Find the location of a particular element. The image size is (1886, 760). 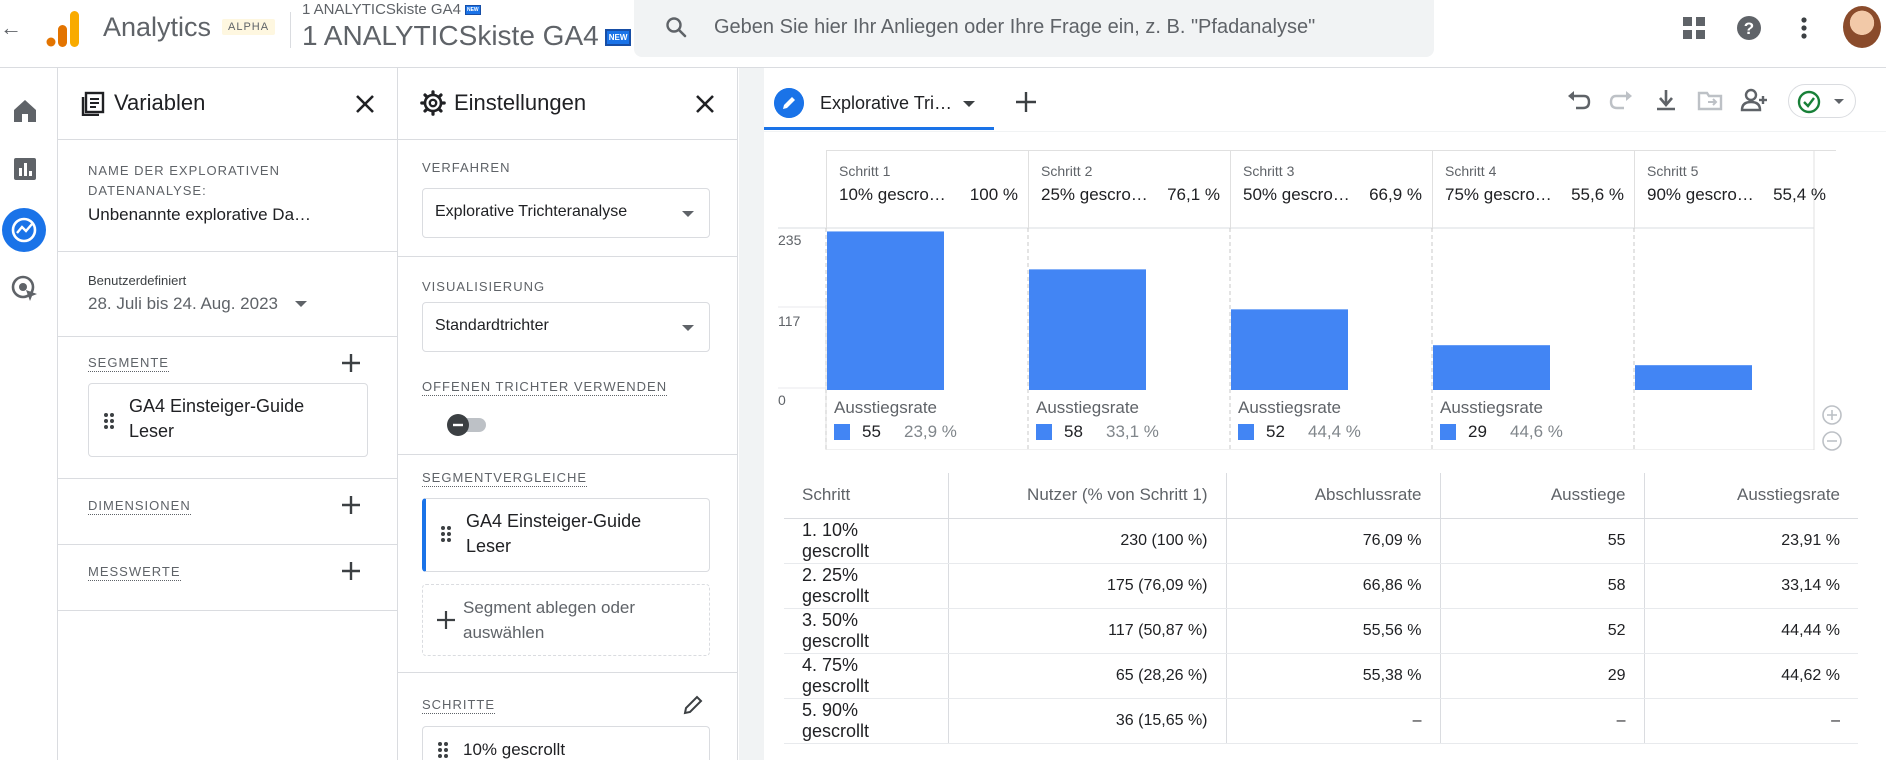

table-cell-step: 1. 10% gescrollt is located at coordinates (866, 541).